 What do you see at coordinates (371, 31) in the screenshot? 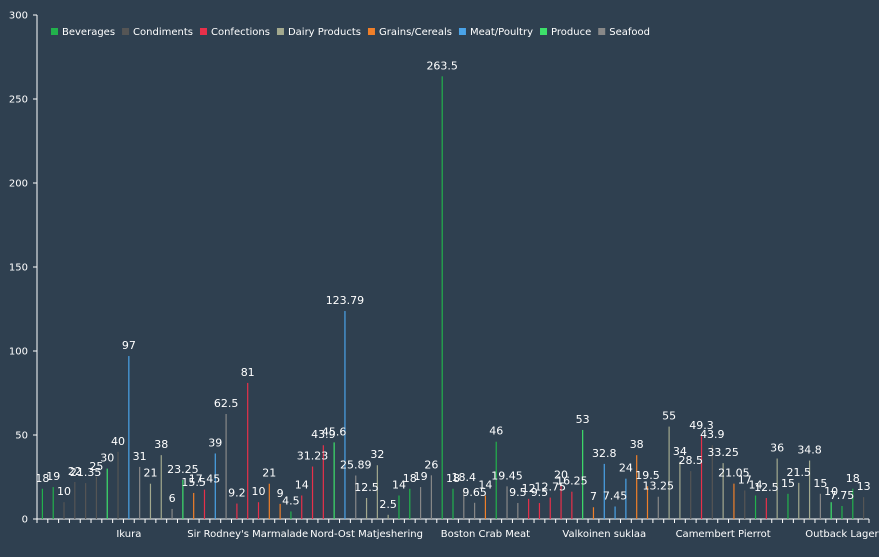
I see `legend-swatch` at bounding box center [371, 31].